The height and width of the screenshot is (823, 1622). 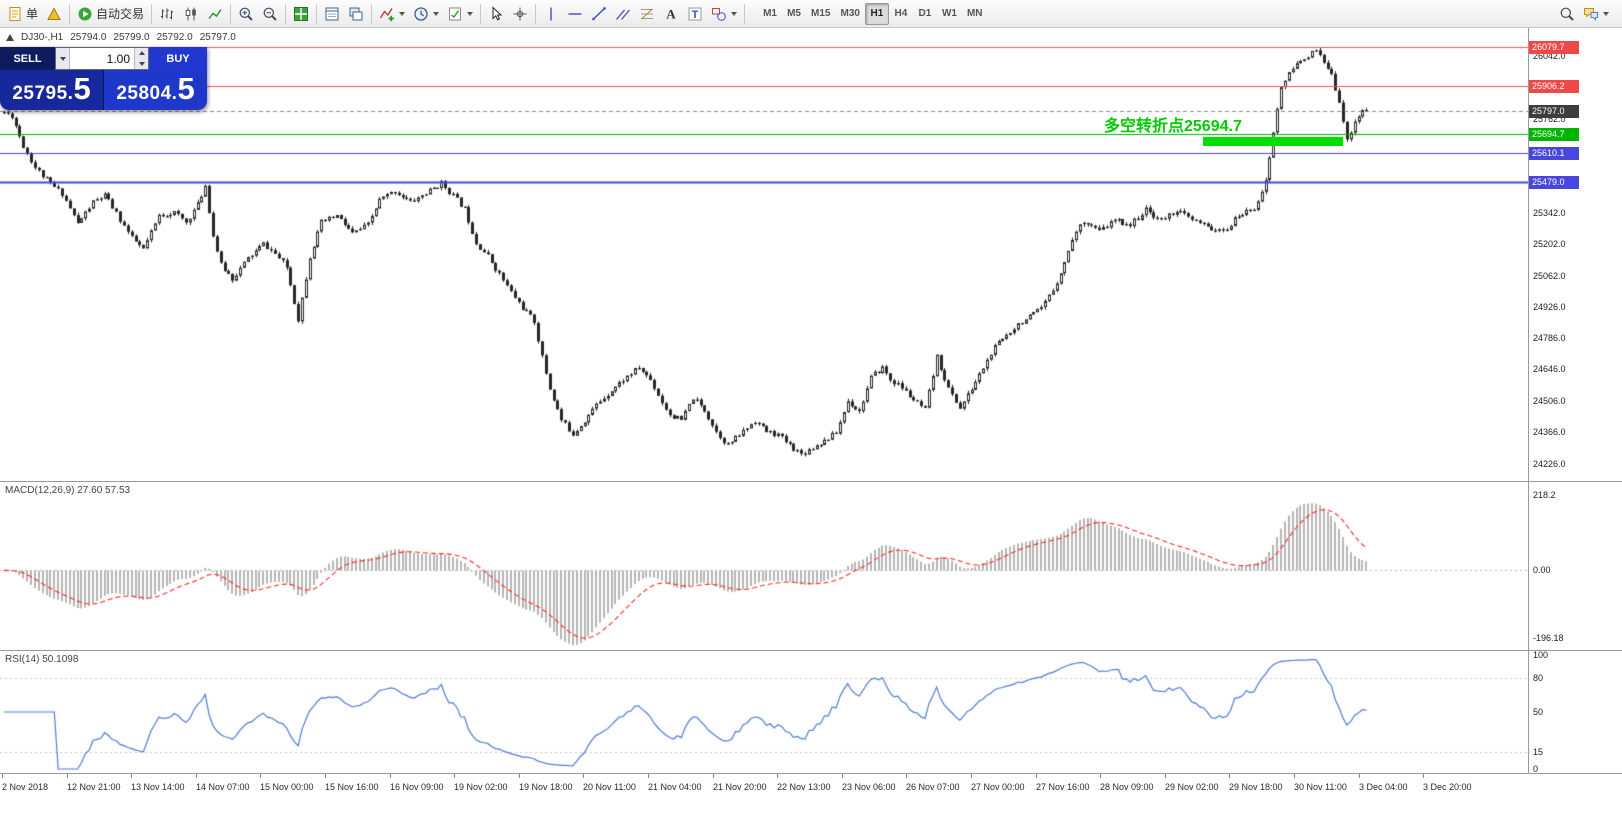 I want to click on svg-text: A, so click(x=671, y=13).